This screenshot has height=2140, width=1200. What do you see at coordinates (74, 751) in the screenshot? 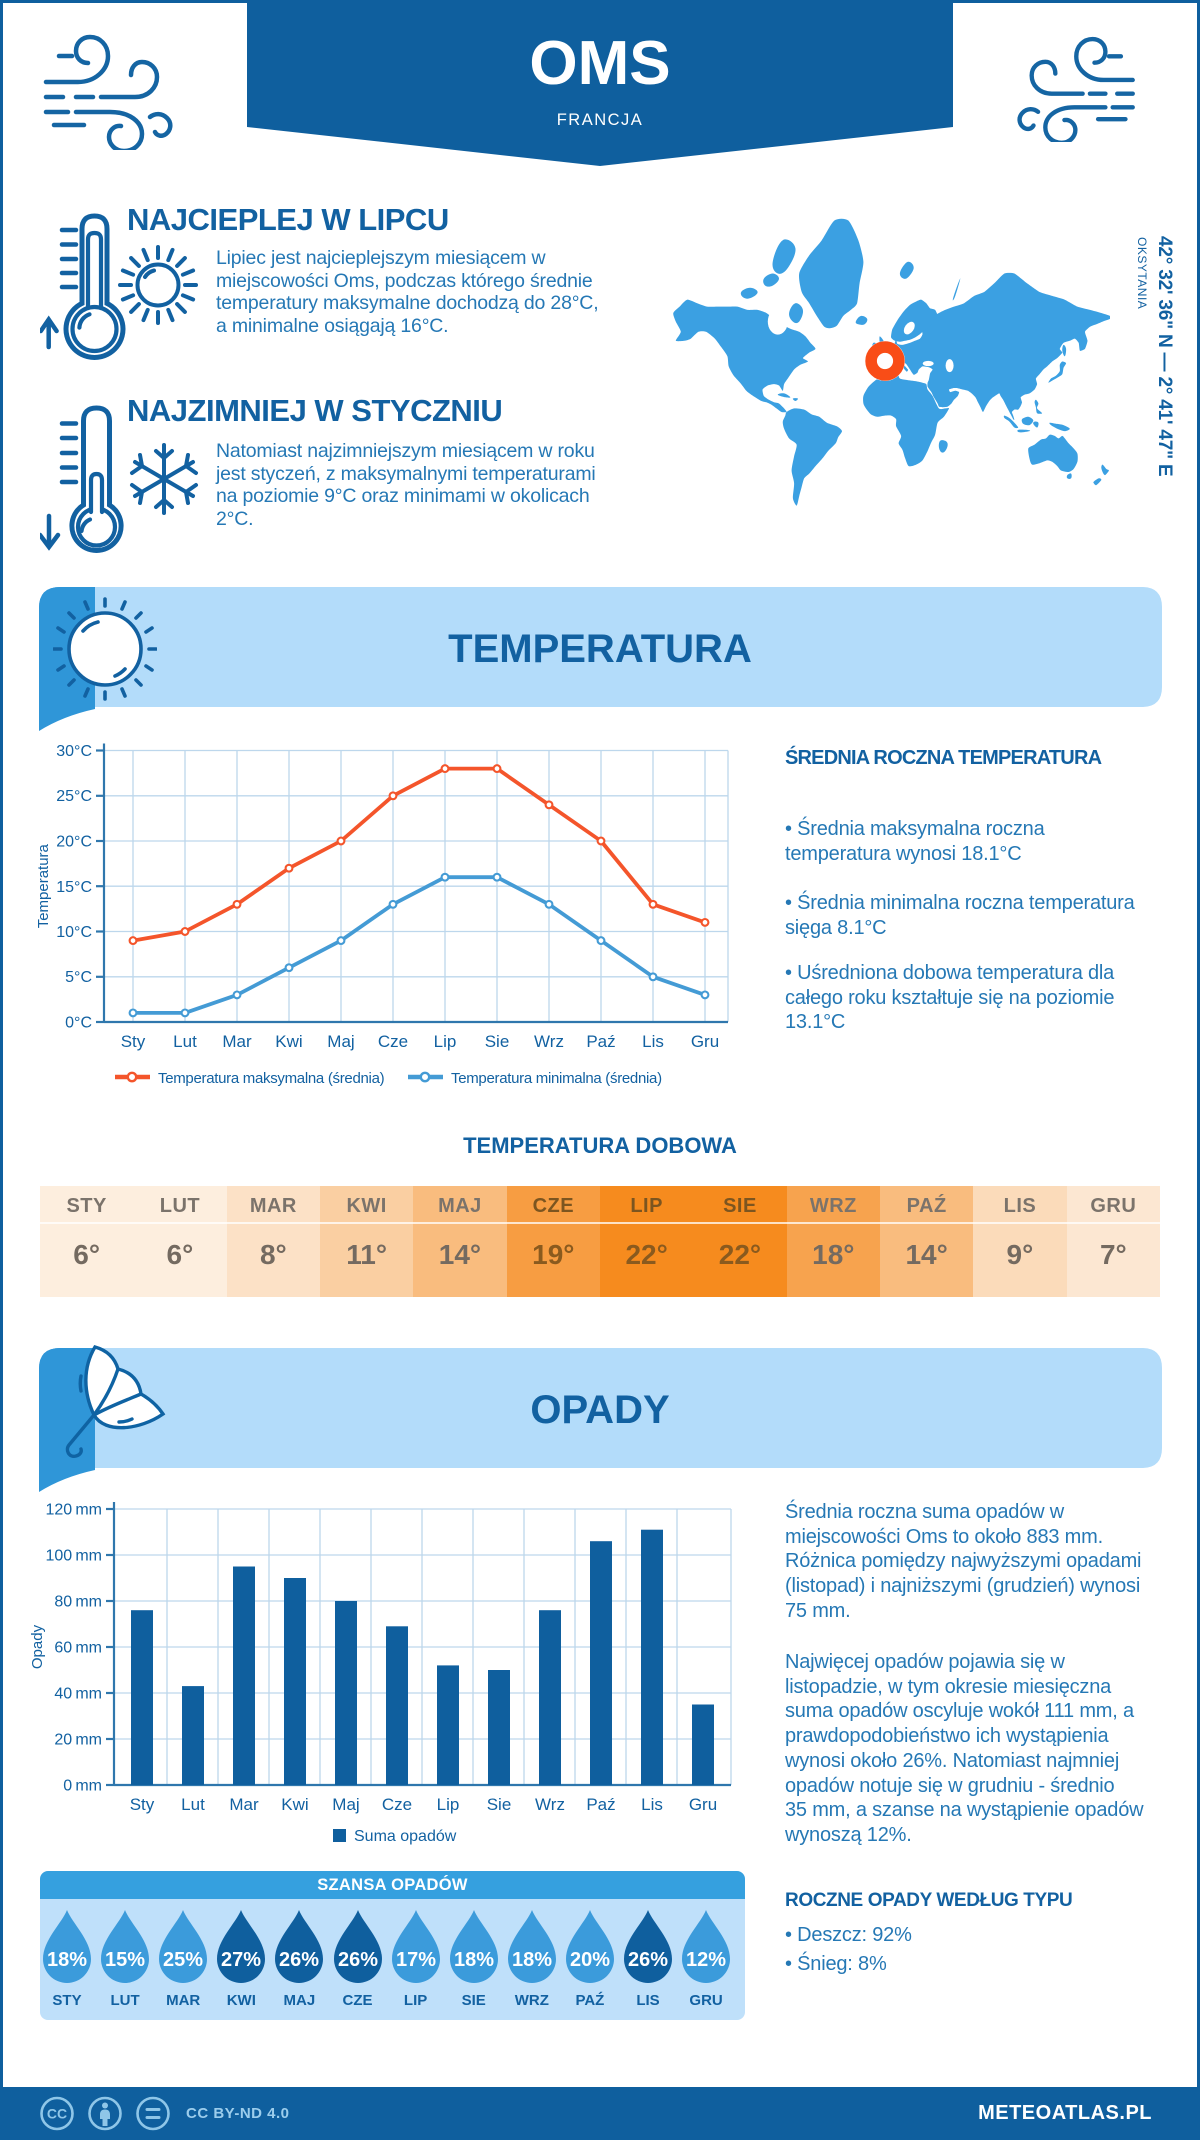
I see `svg-text: 30°C` at bounding box center [74, 751].